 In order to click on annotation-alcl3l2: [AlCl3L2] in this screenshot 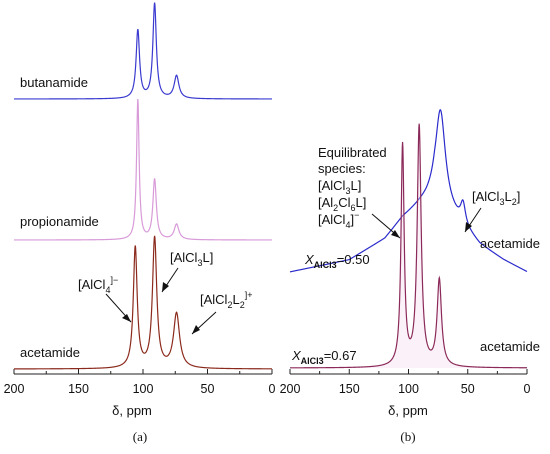, I will do `click(496, 198)`.